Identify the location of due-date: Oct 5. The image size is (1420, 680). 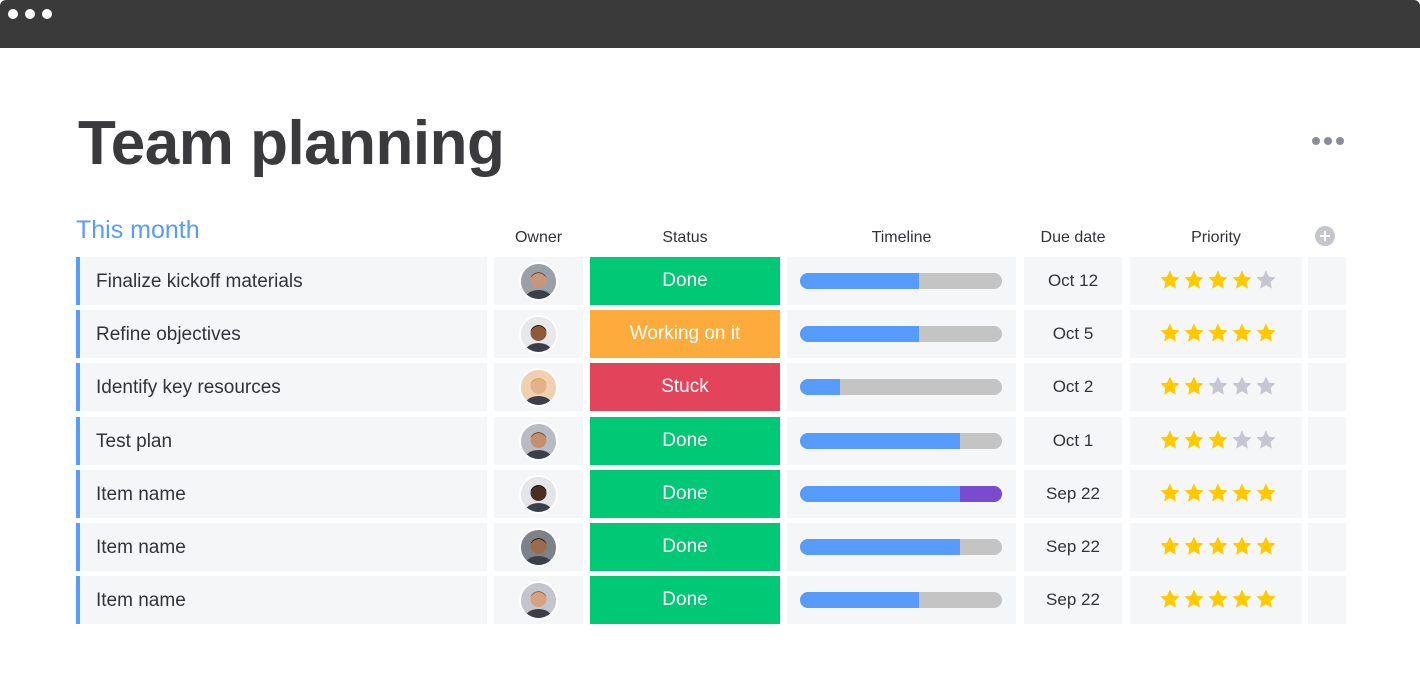
(1073, 334).